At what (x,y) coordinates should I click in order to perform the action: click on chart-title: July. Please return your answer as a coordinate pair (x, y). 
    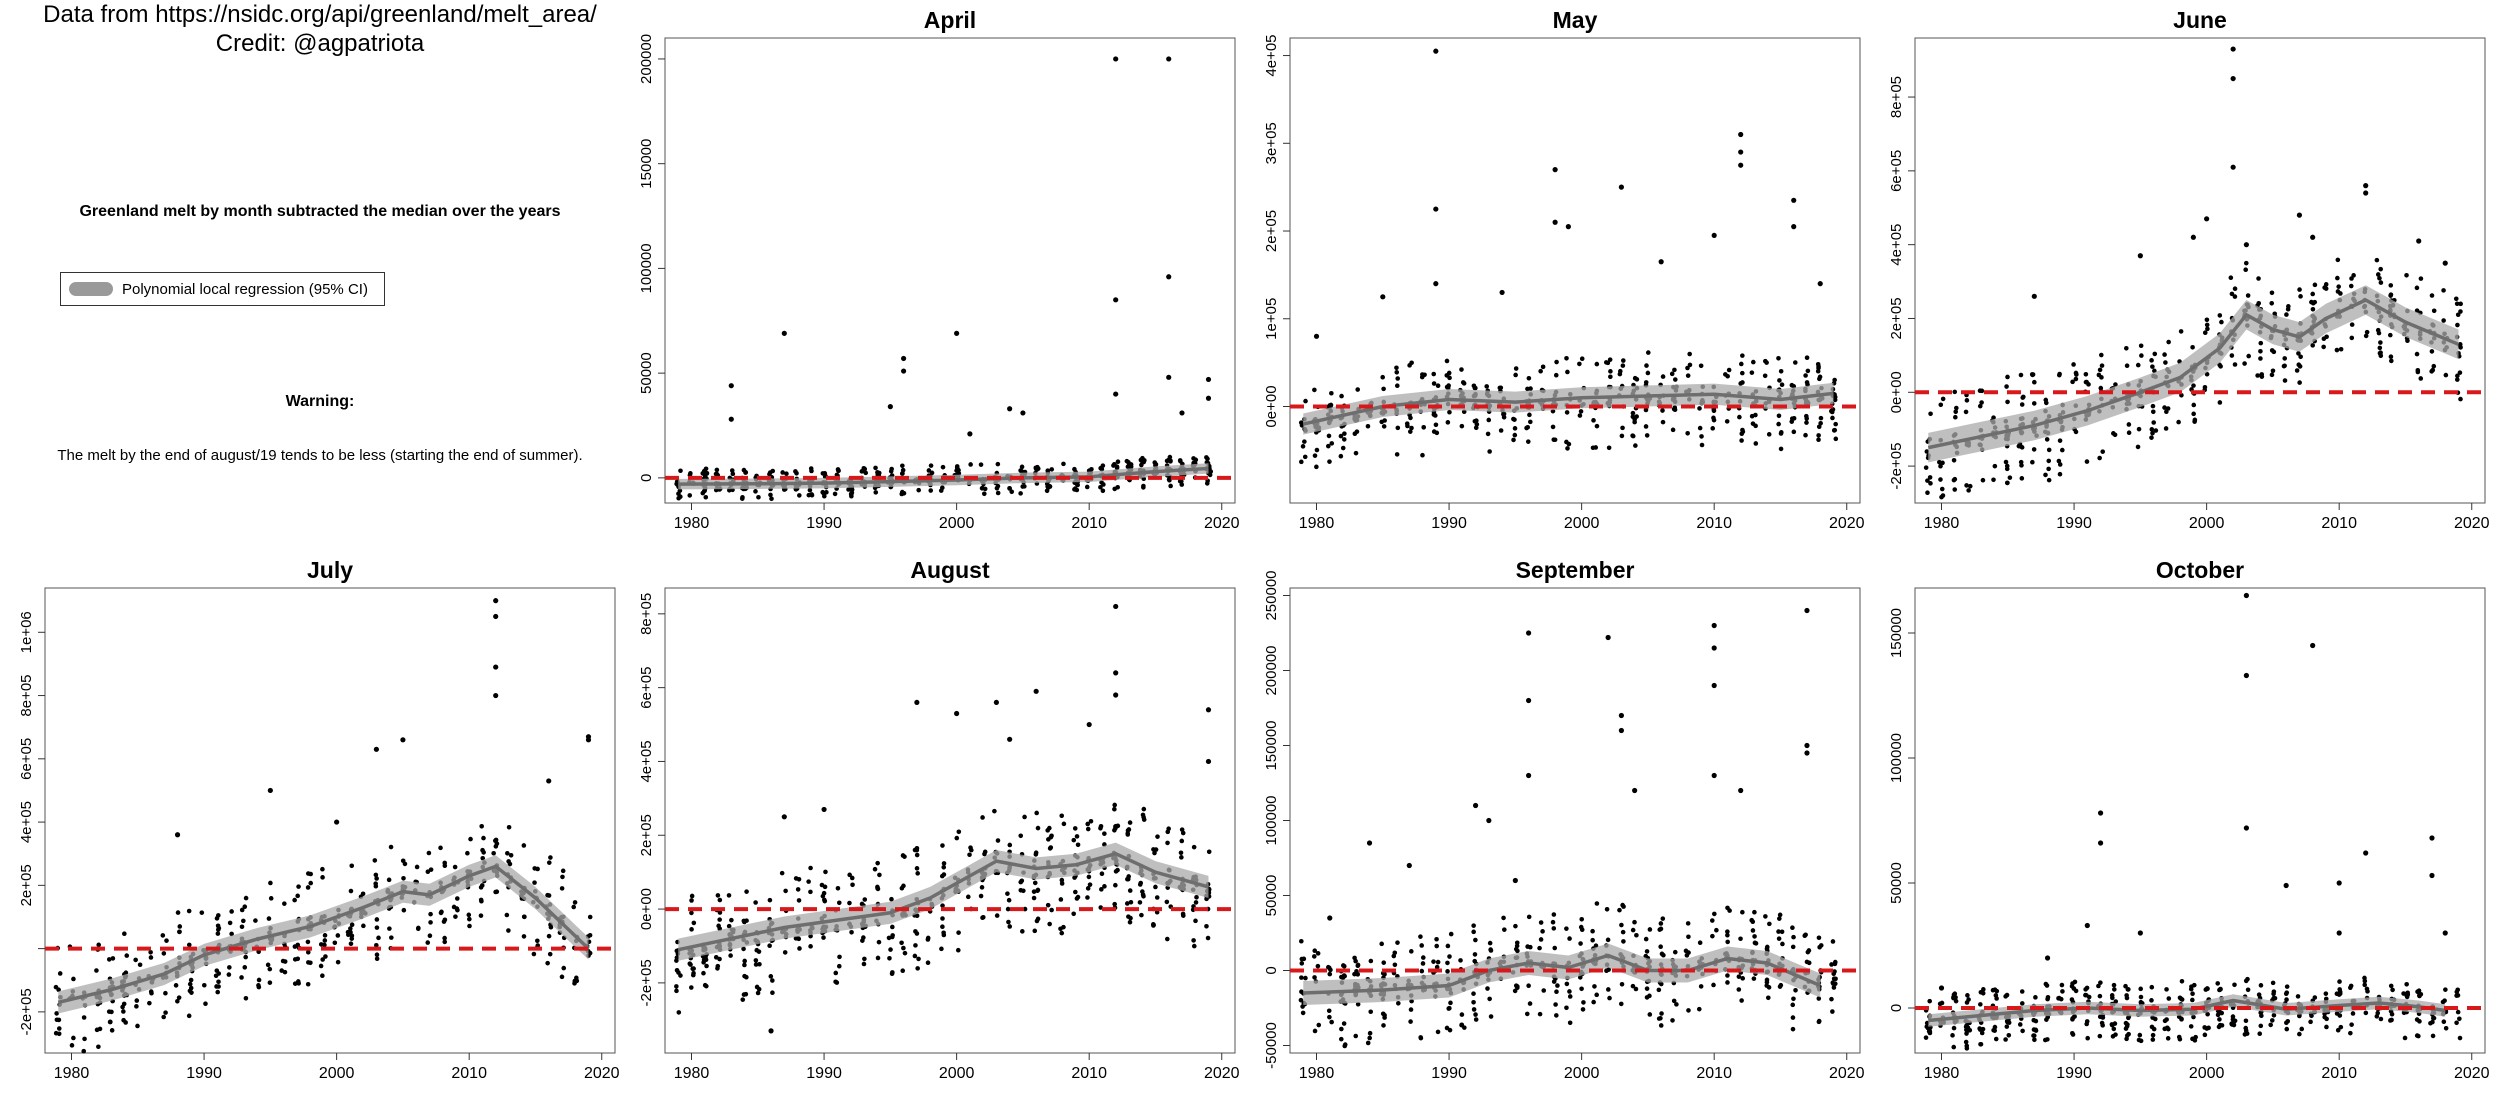
    Looking at the image, I should click on (330, 570).